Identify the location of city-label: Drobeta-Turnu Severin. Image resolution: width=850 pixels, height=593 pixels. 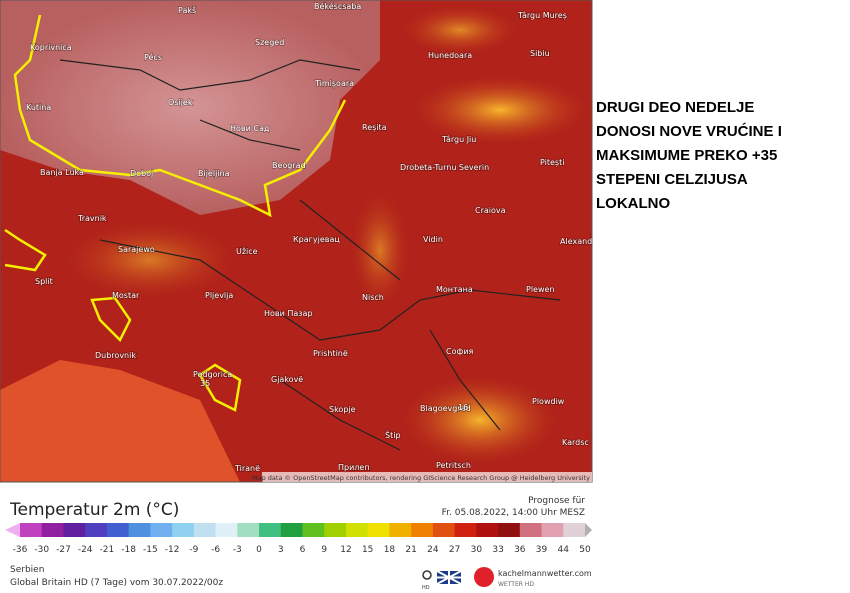
(444, 167).